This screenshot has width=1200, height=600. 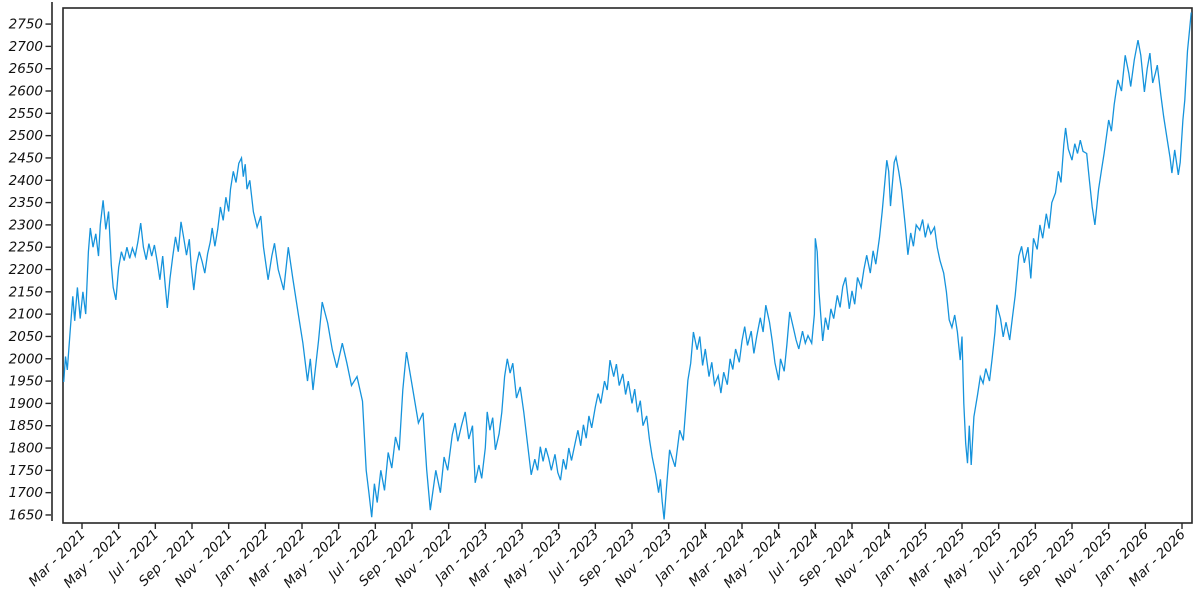 What do you see at coordinates (26, 69) in the screenshot?
I see `y-tick-label: 2650` at bounding box center [26, 69].